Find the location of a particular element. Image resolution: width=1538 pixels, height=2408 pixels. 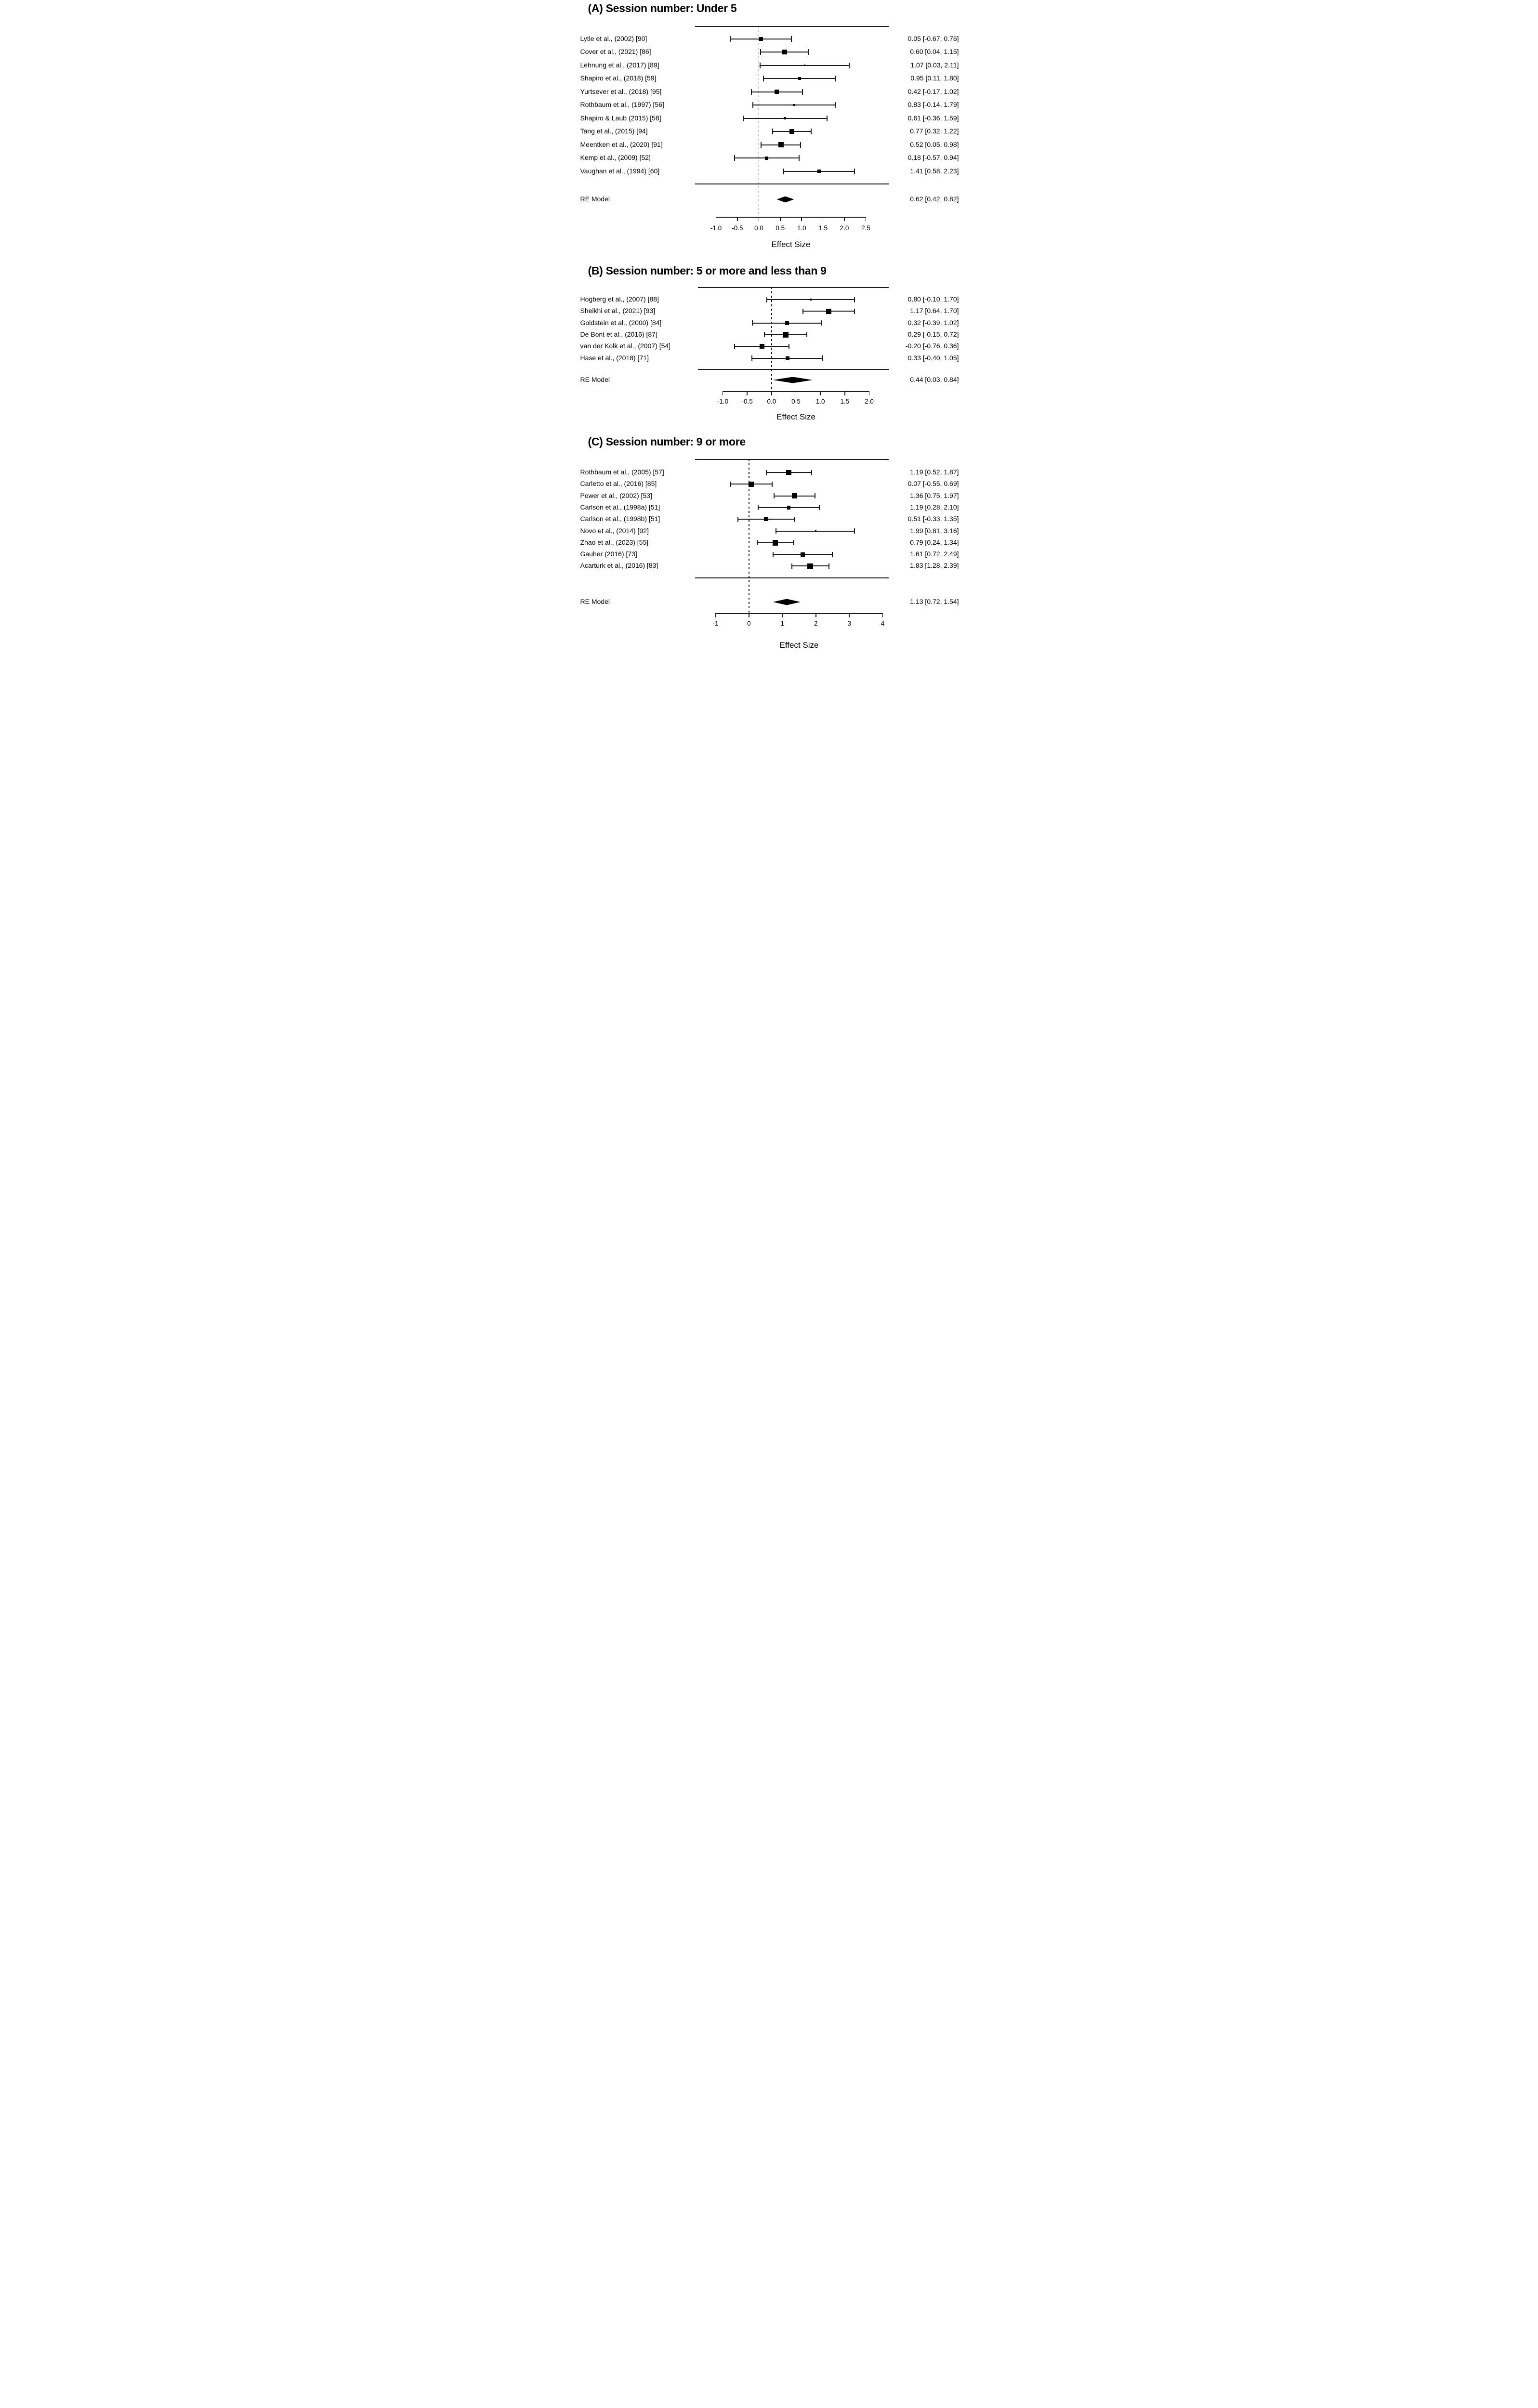

panel-b-x-tick-label: 0.5 is located at coordinates (796, 401).